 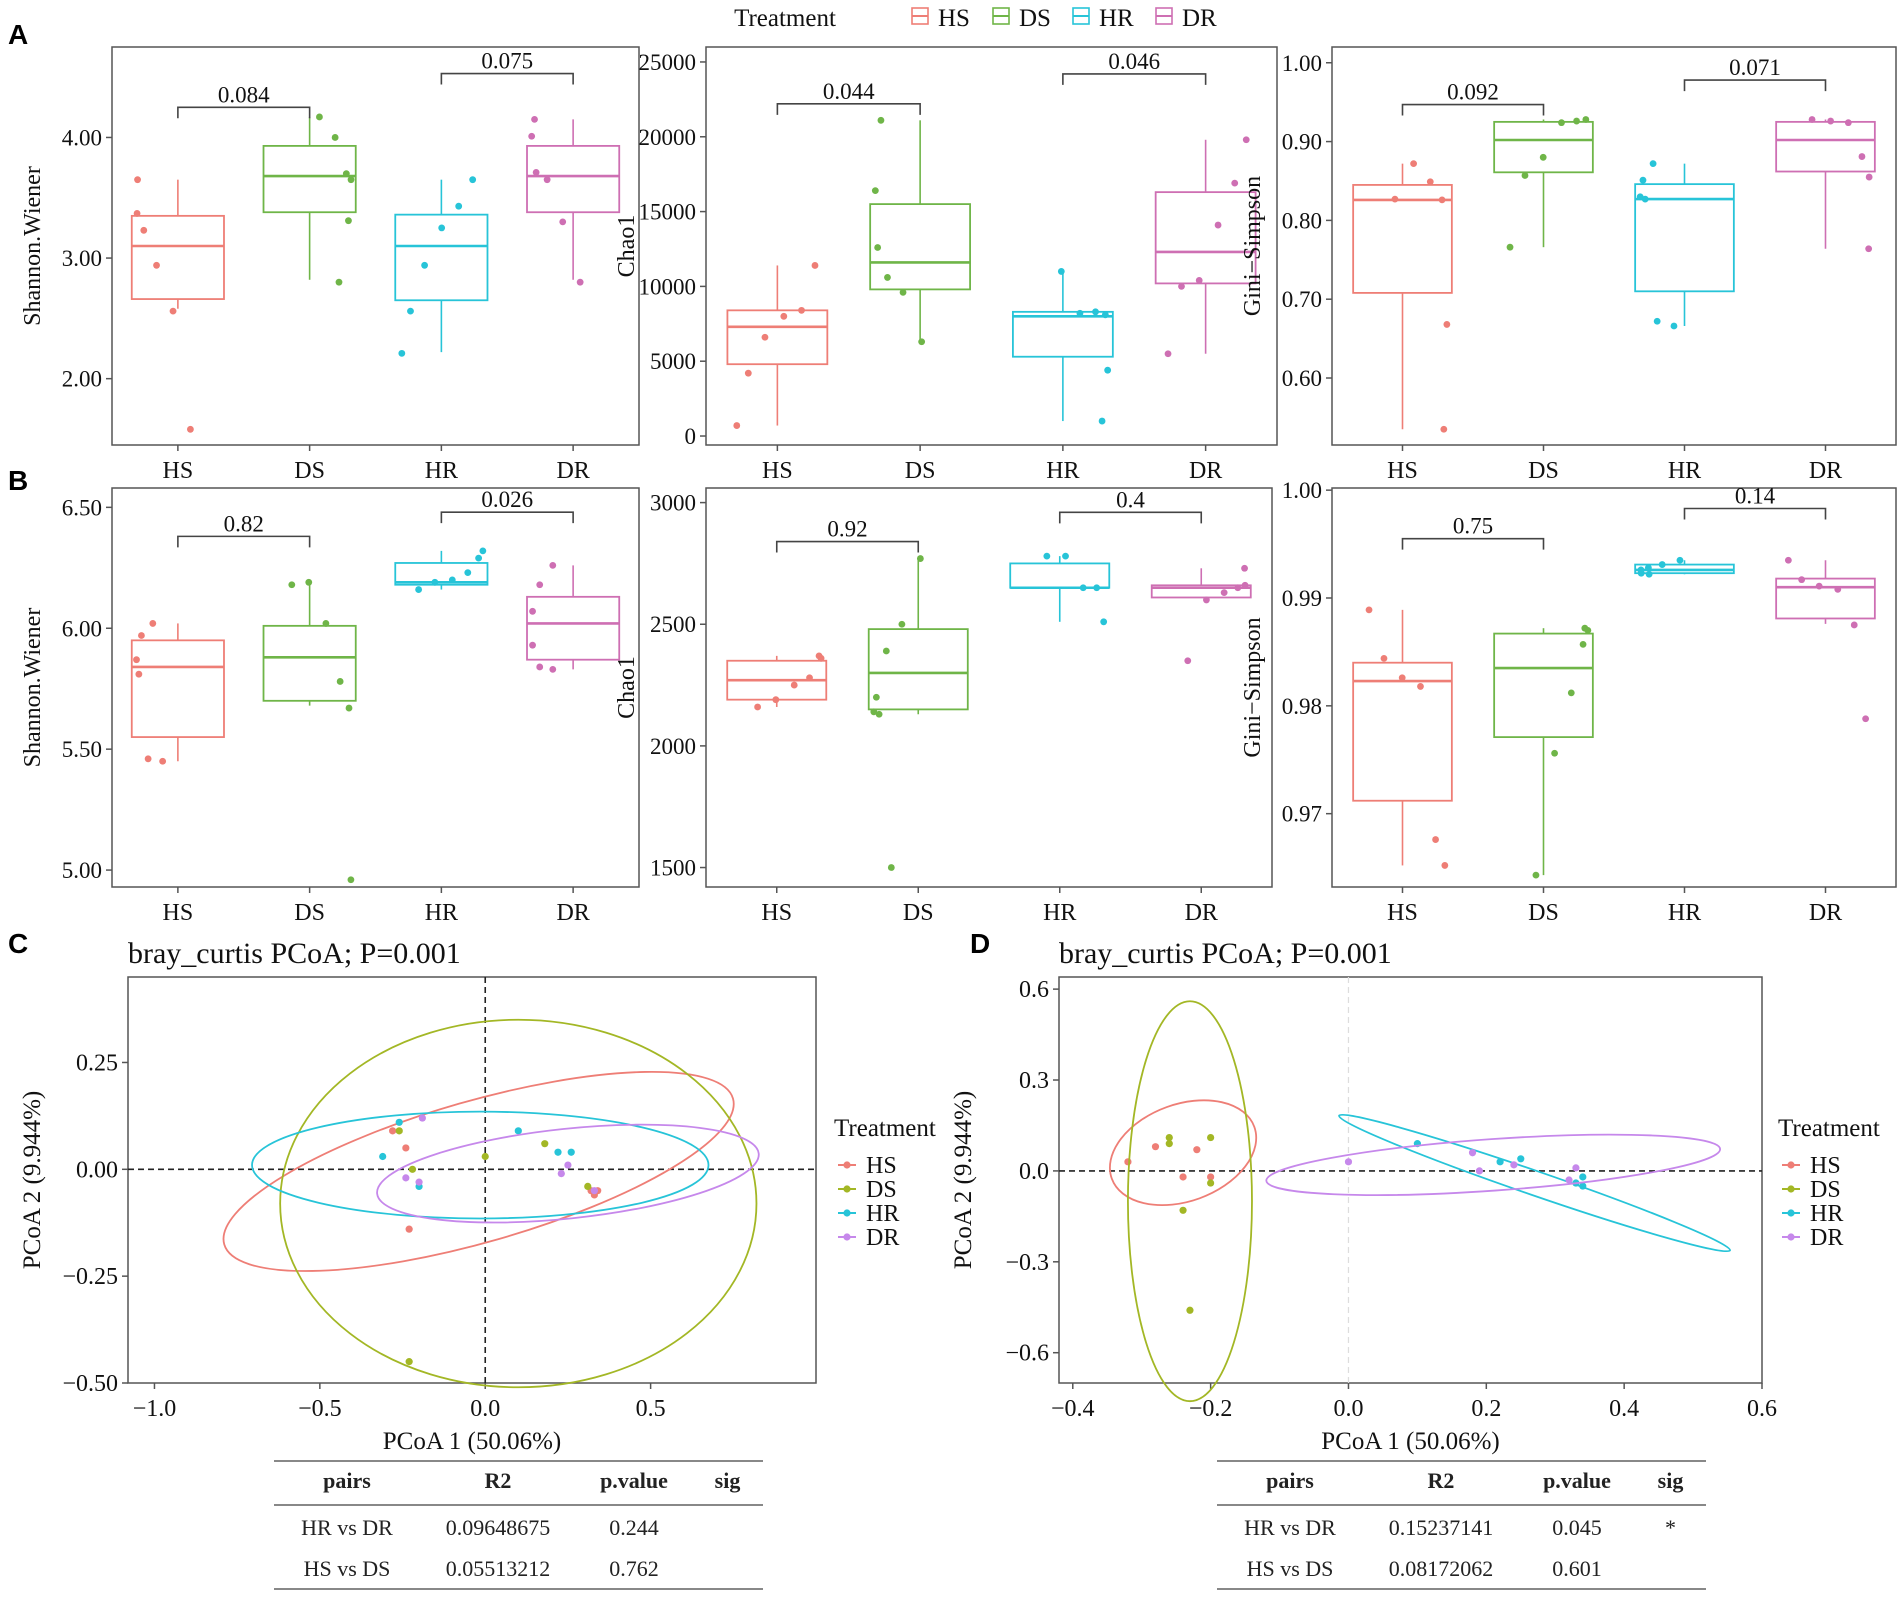 I want to click on legend-label: DS, so click(x=1825, y=1190).